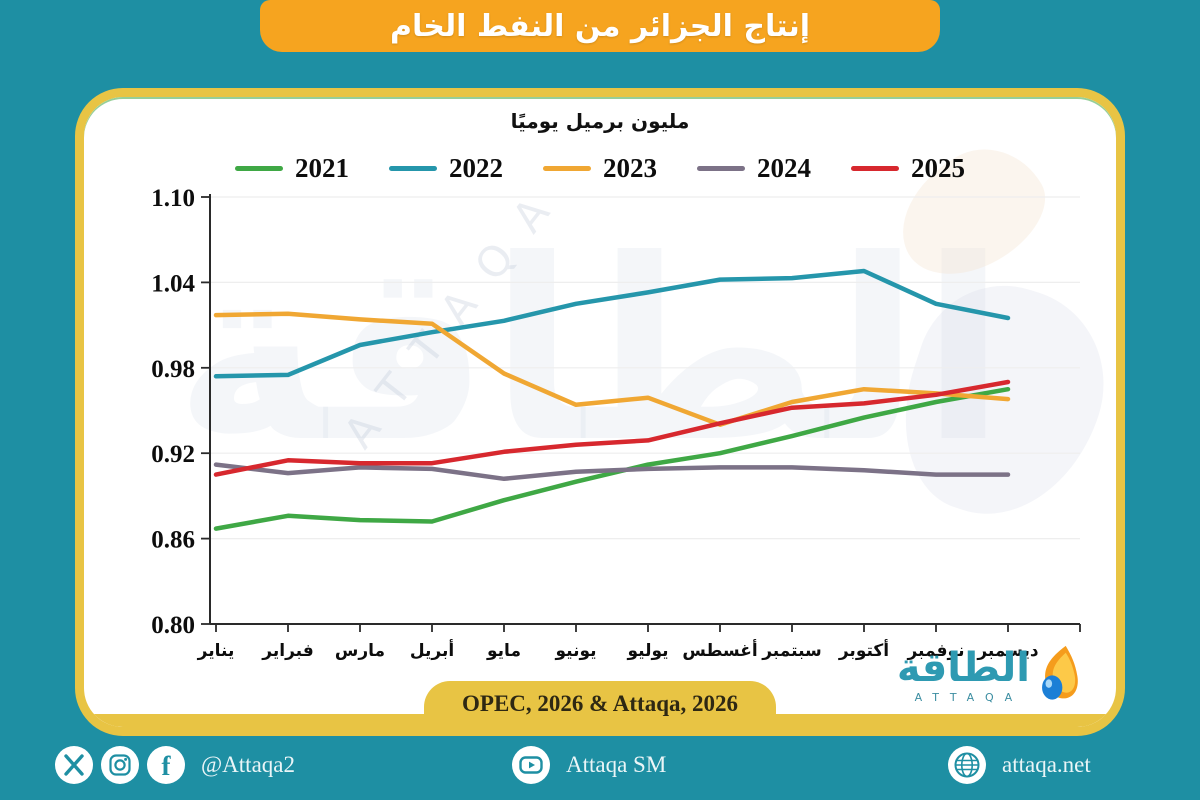  I want to click on y-tick-label: 0.98, so click(173, 369).